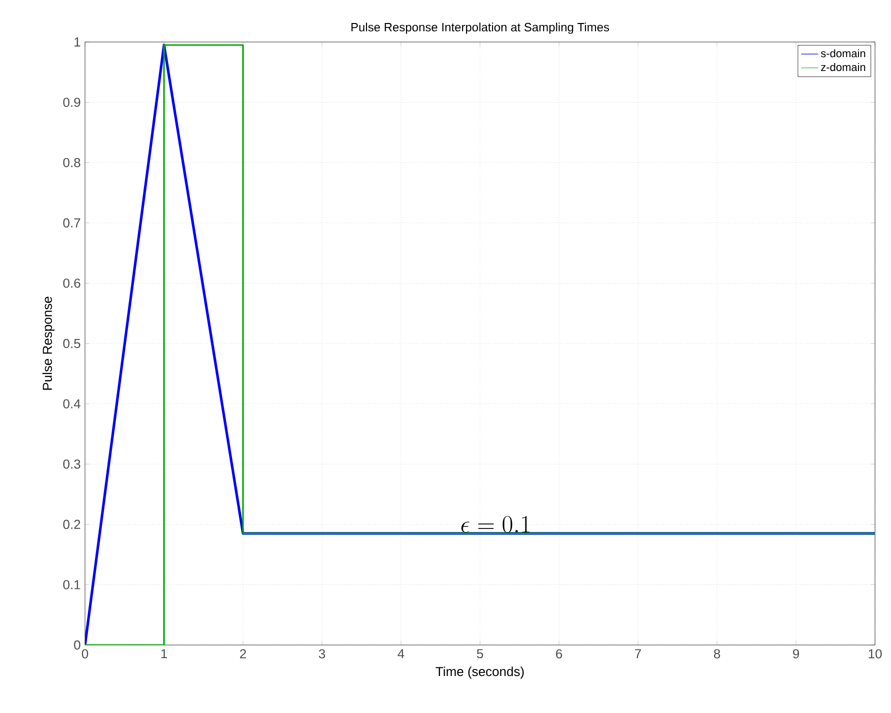 This screenshot has width=891, height=713. What do you see at coordinates (495, 524) in the screenshot?
I see `annotation: $\epsilon = 0.1$` at bounding box center [495, 524].